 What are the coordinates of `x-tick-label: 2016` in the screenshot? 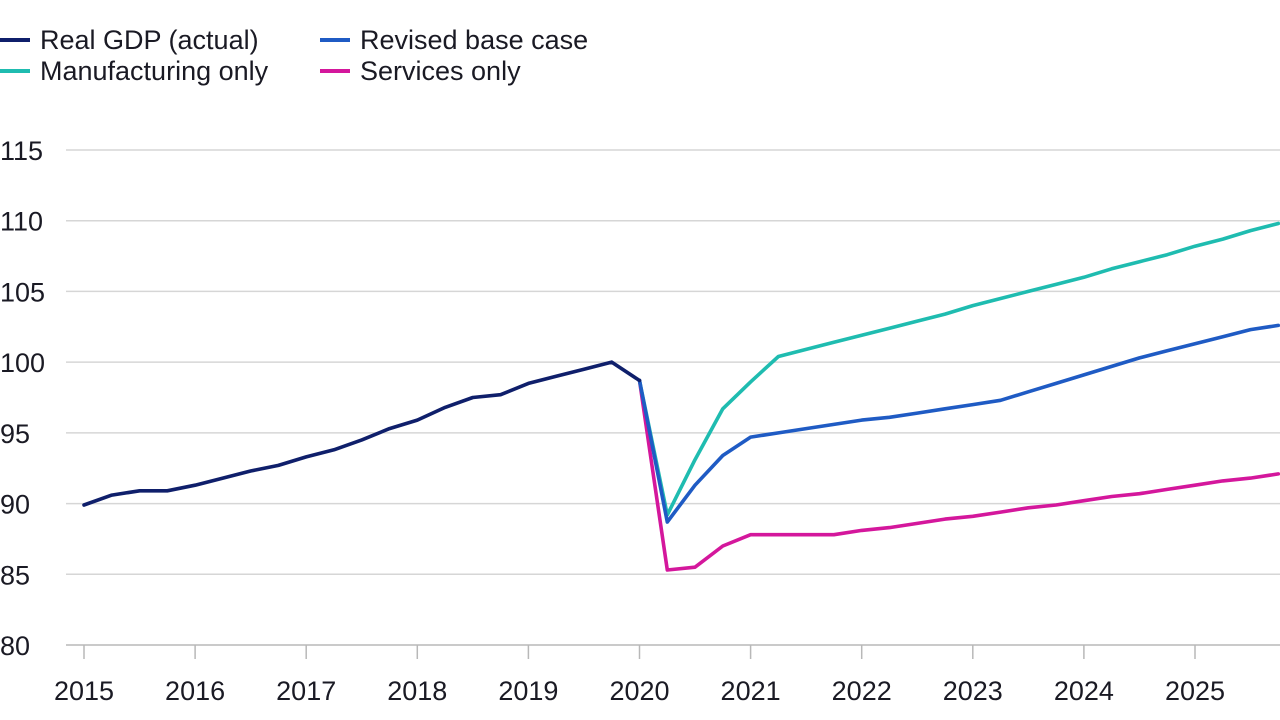 It's located at (195, 691).